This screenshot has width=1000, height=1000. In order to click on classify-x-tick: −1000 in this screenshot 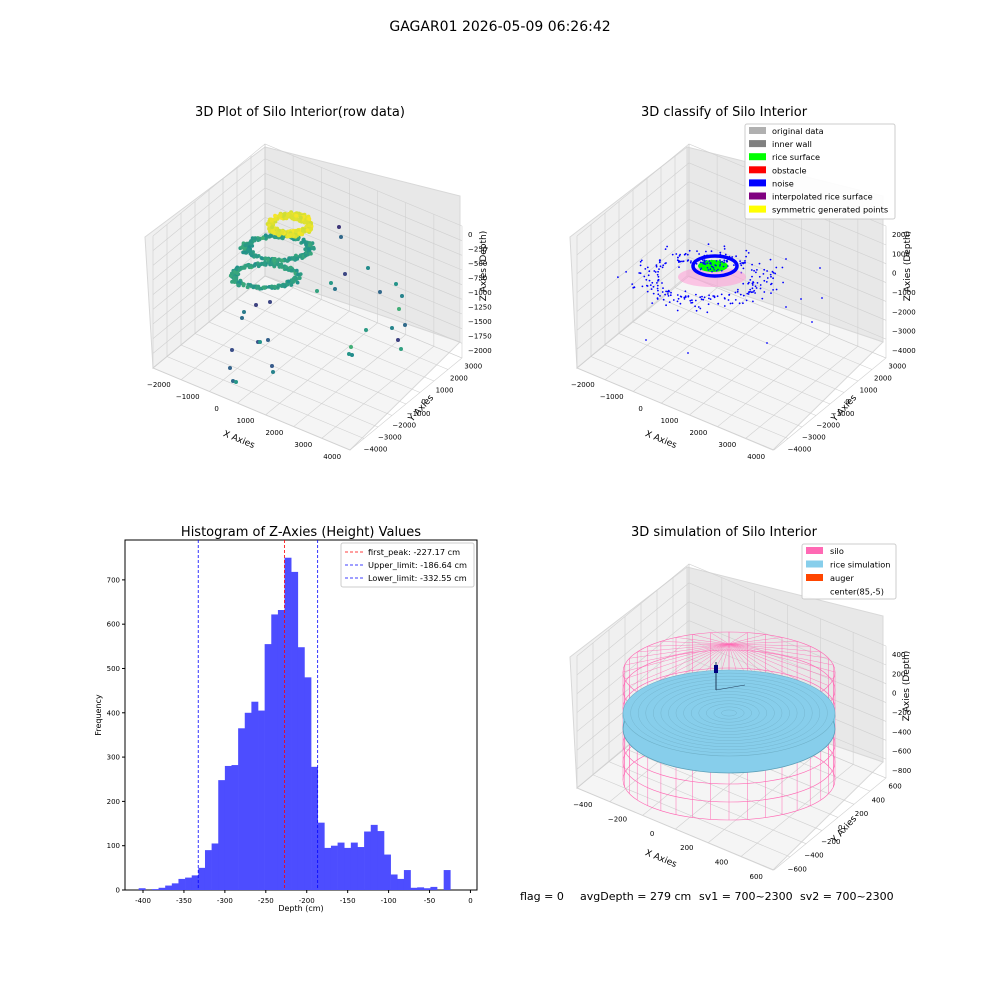, I will do `click(612, 397)`.